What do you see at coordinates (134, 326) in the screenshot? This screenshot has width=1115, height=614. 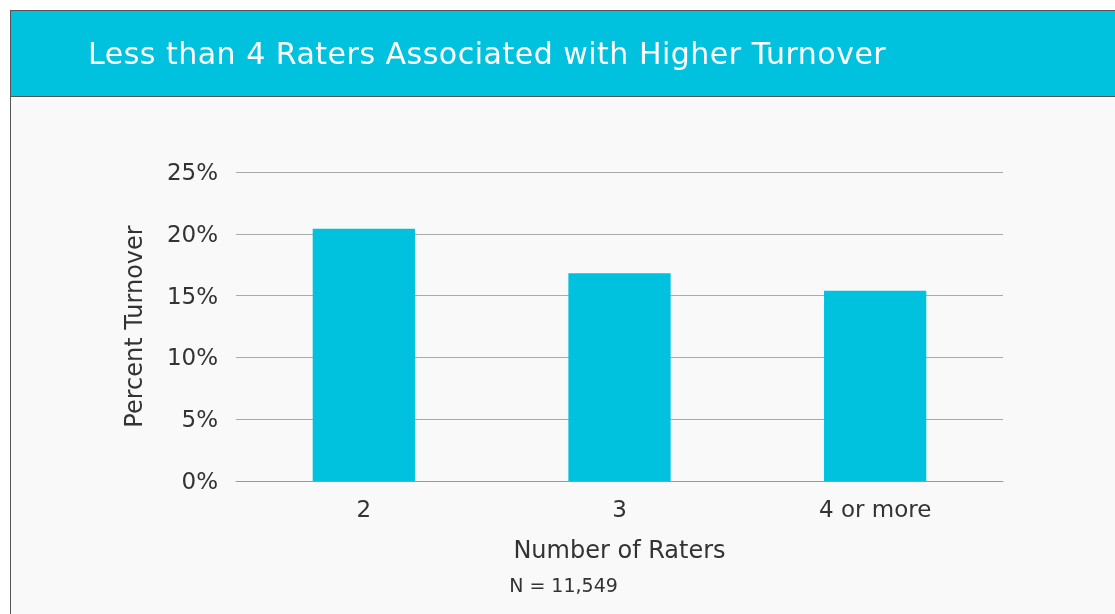 I see `y-axis-title: Percent Turnover` at bounding box center [134, 326].